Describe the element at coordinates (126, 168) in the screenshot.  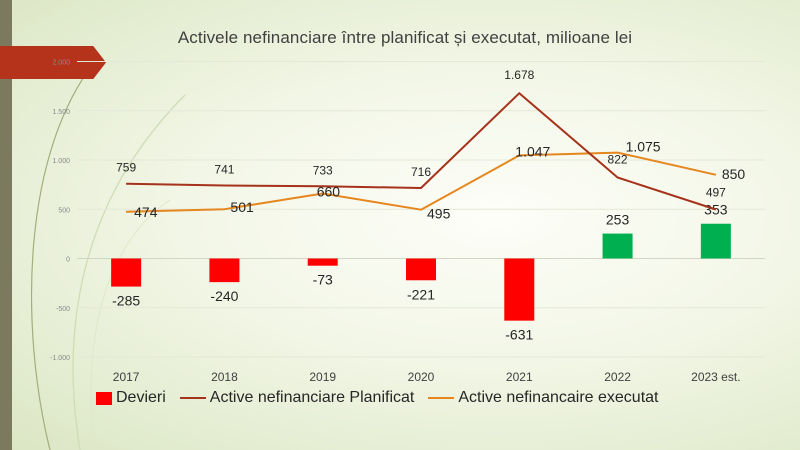
I see `planned-data-label: 759` at that location.